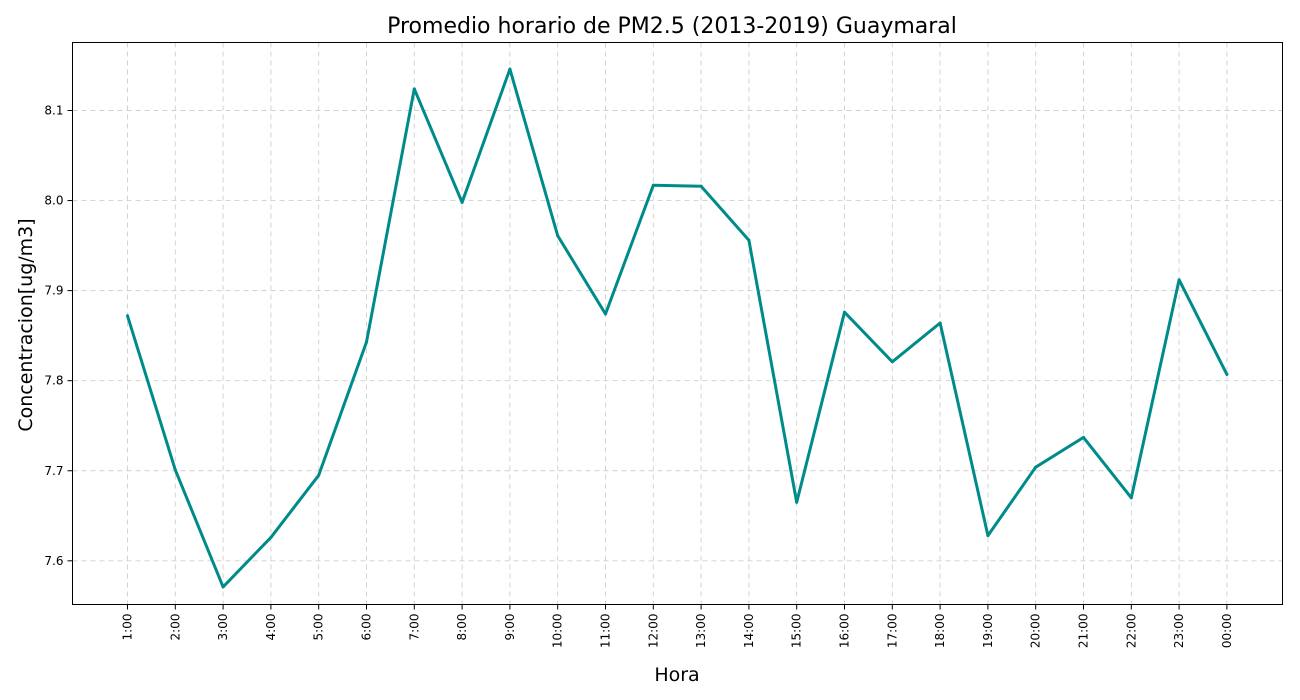 This screenshot has height=700, width=1300. I want to click on y-tick-label: 7.9, so click(53, 291).